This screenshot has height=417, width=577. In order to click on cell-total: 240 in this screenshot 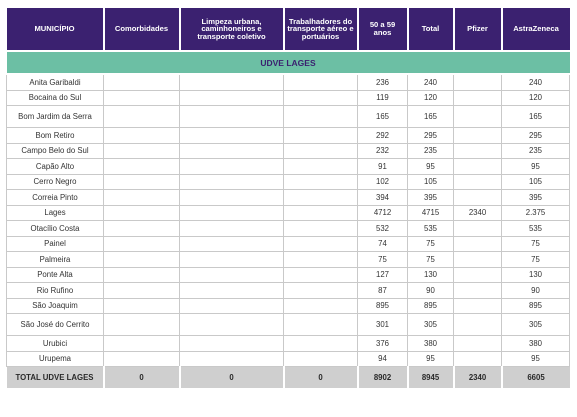, I will do `click(430, 82)`.